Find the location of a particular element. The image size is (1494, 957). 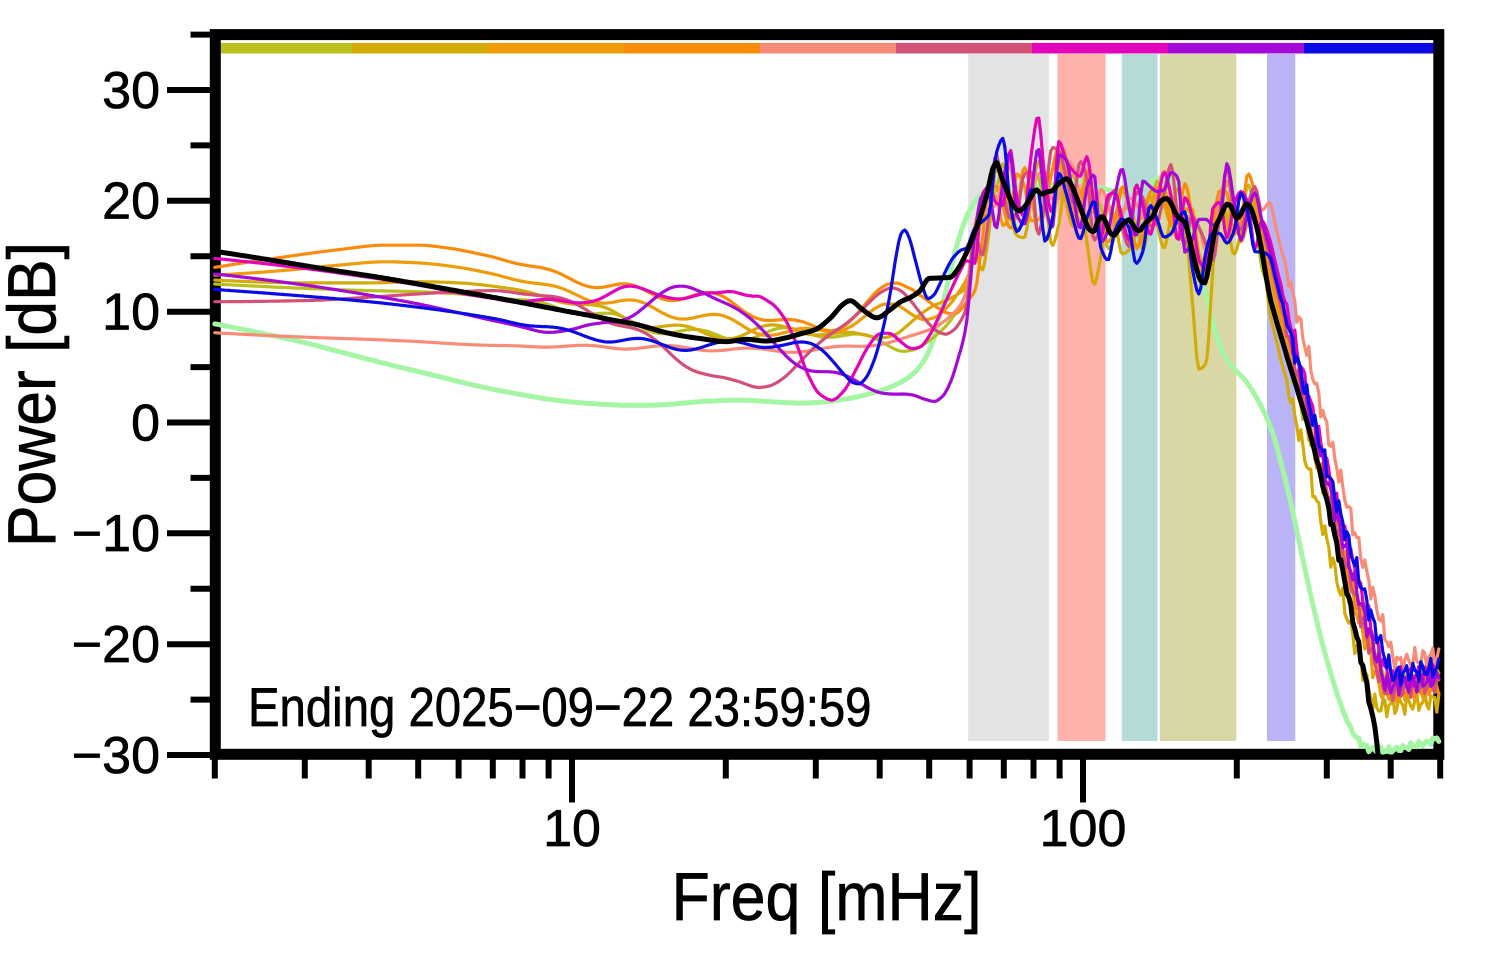

svg-text: Power [dB] is located at coordinates (35, 394).